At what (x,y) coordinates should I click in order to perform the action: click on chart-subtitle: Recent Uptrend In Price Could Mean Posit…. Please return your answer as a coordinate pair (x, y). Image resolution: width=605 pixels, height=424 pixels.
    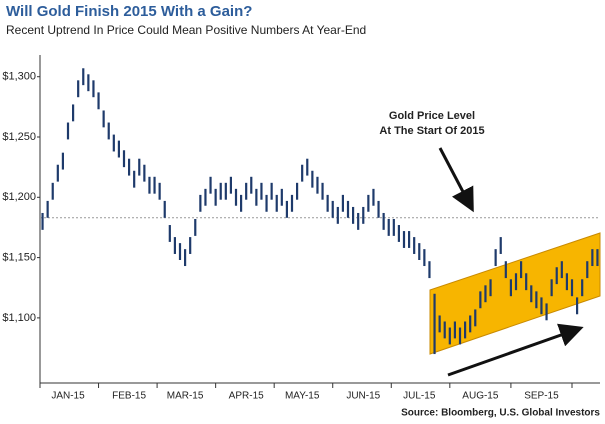
    Looking at the image, I should click on (186, 30).